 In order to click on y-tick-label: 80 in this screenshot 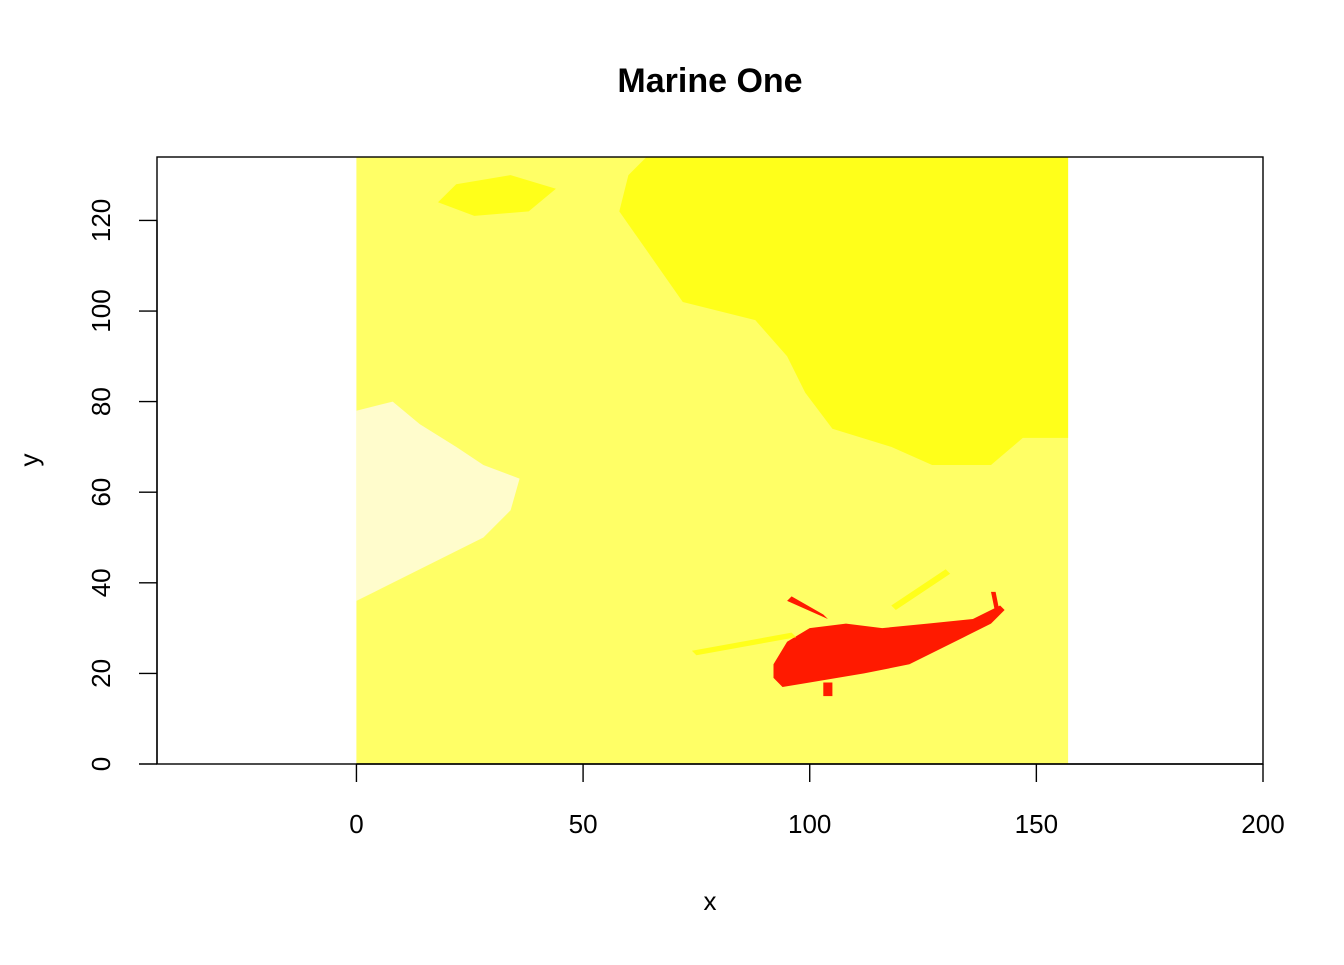, I will do `click(101, 401)`.